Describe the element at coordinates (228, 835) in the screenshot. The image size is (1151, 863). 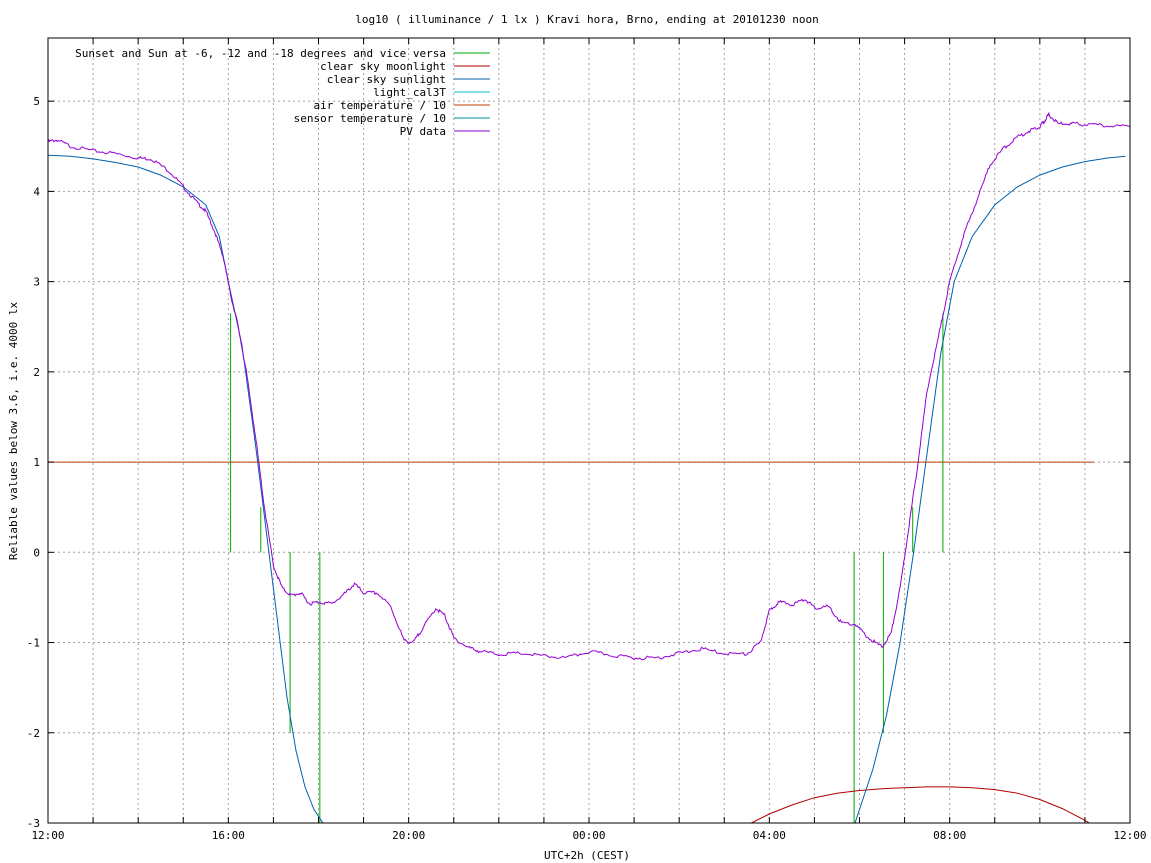
I see `x-tick-label: 16:00` at that location.